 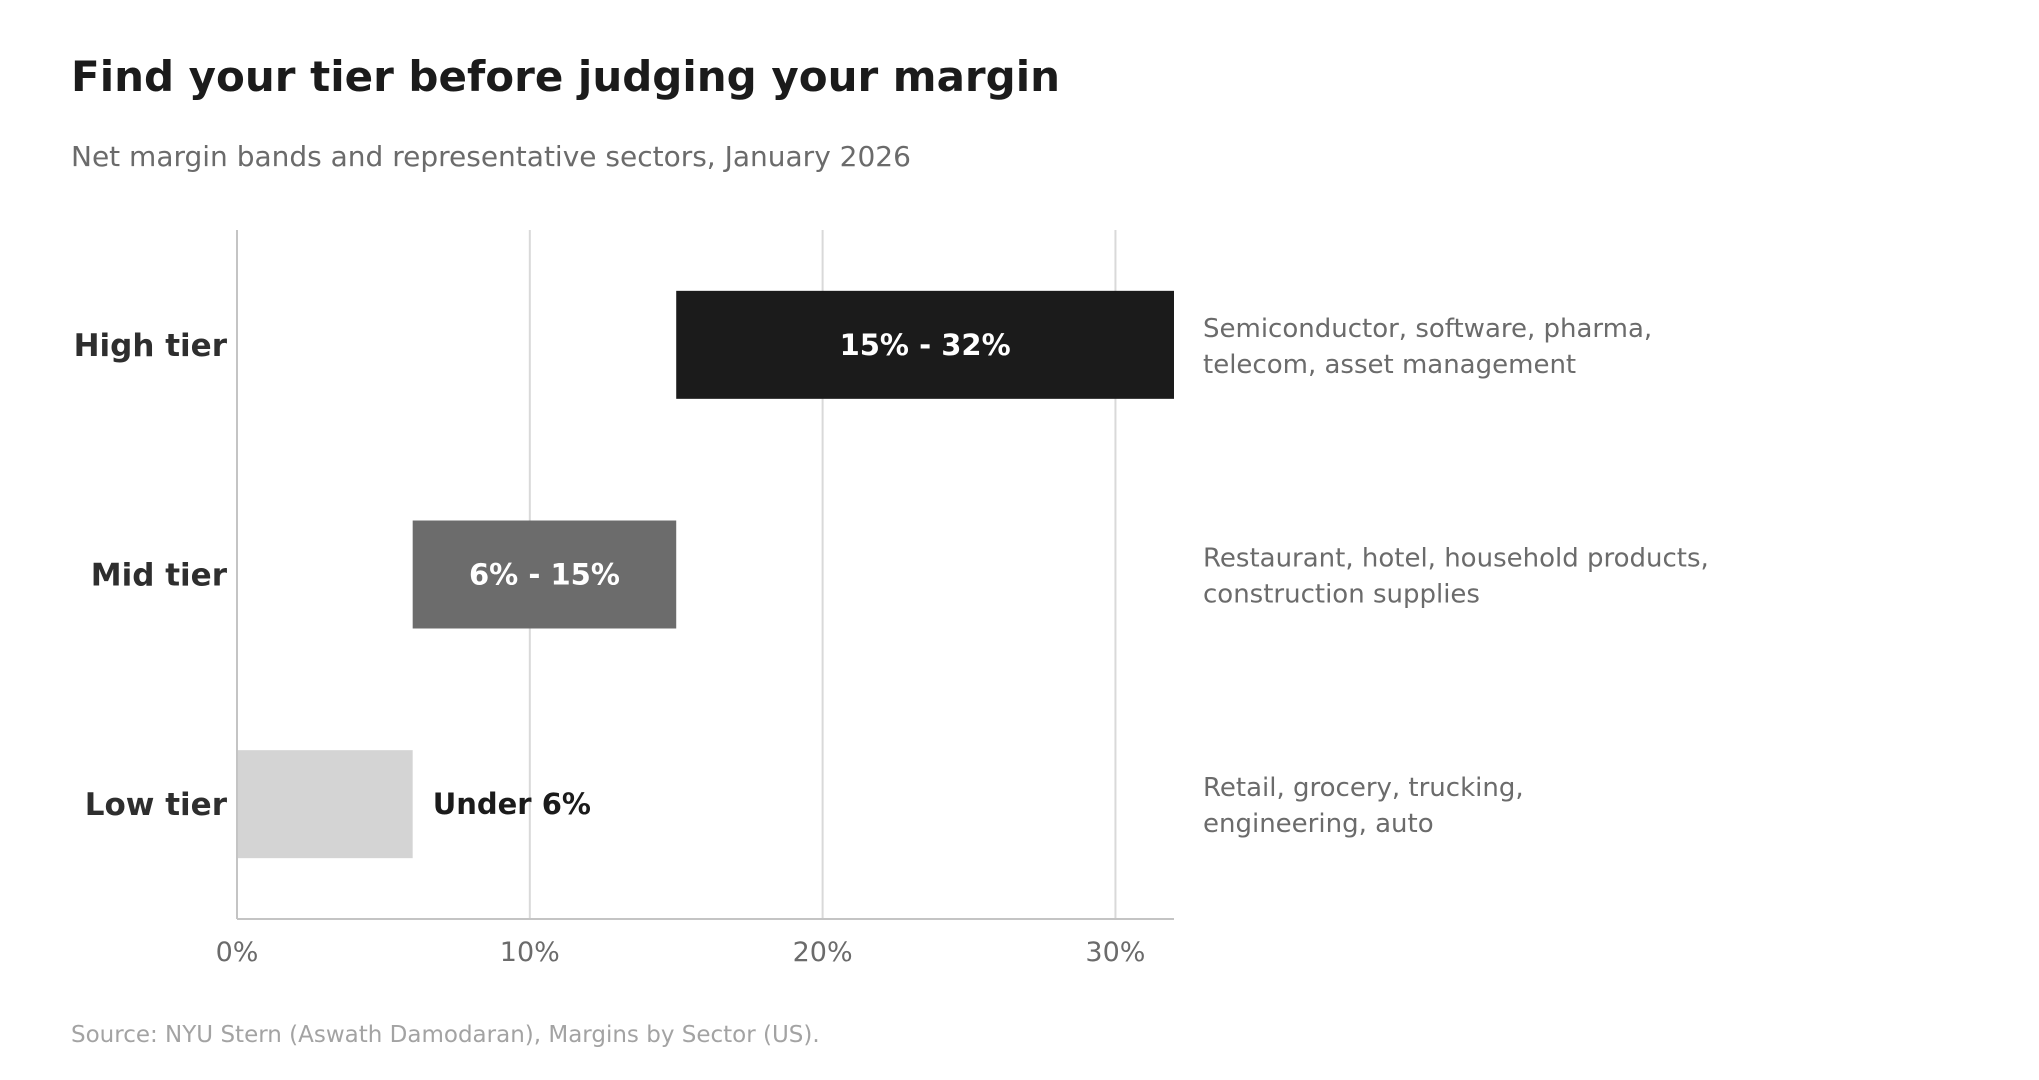 What do you see at coordinates (1363, 788) in the screenshot?
I see `sector-annotation-line: Retail, grocery, trucking,` at bounding box center [1363, 788].